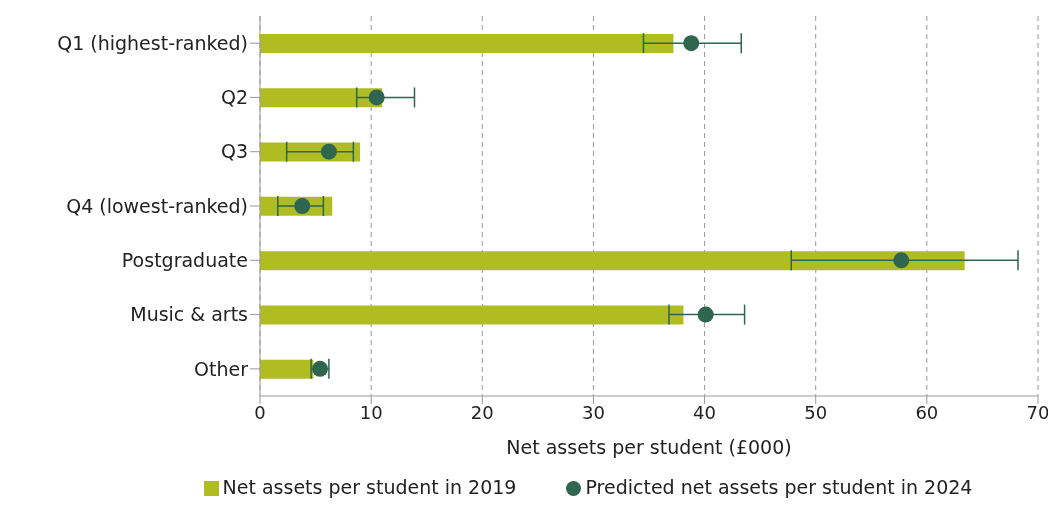  What do you see at coordinates (157, 205) in the screenshot?
I see `y-tick-label: Q4 (lowest-ranked)` at bounding box center [157, 205].